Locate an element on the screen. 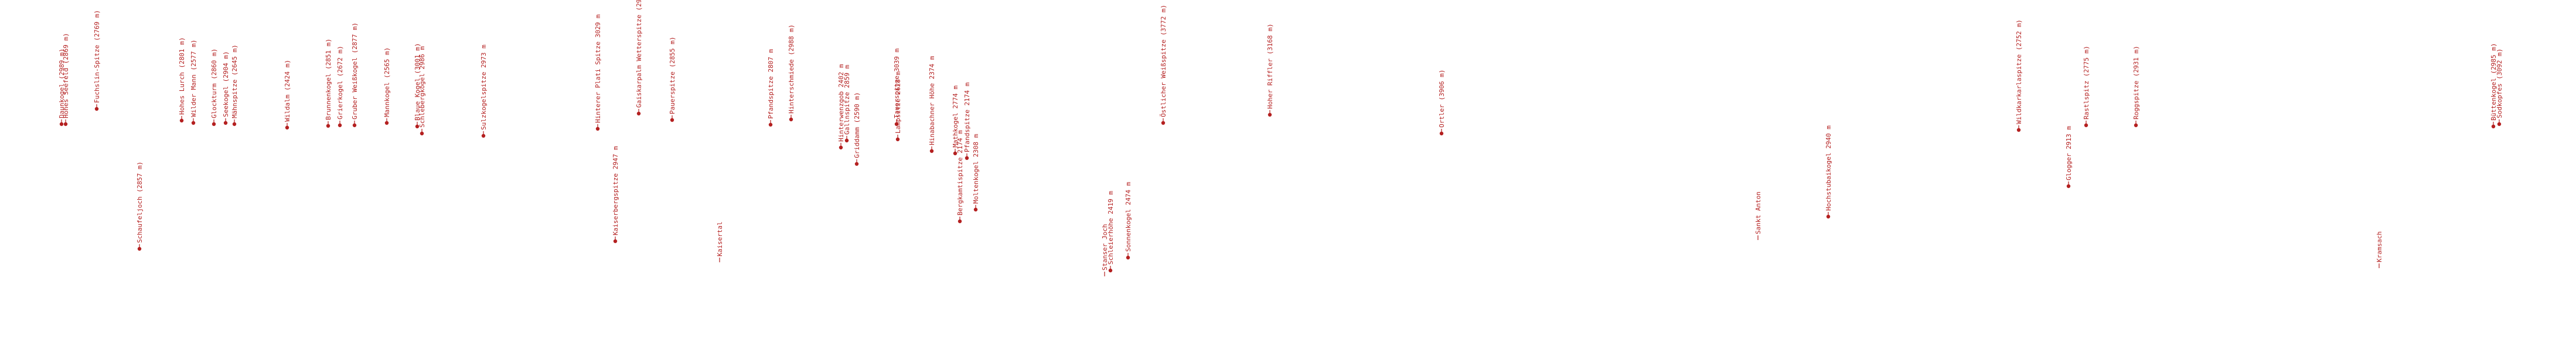 The height and width of the screenshot is (363, 2576). map-marker: Pauerspitze (2855 m) is located at coordinates (672, 79).